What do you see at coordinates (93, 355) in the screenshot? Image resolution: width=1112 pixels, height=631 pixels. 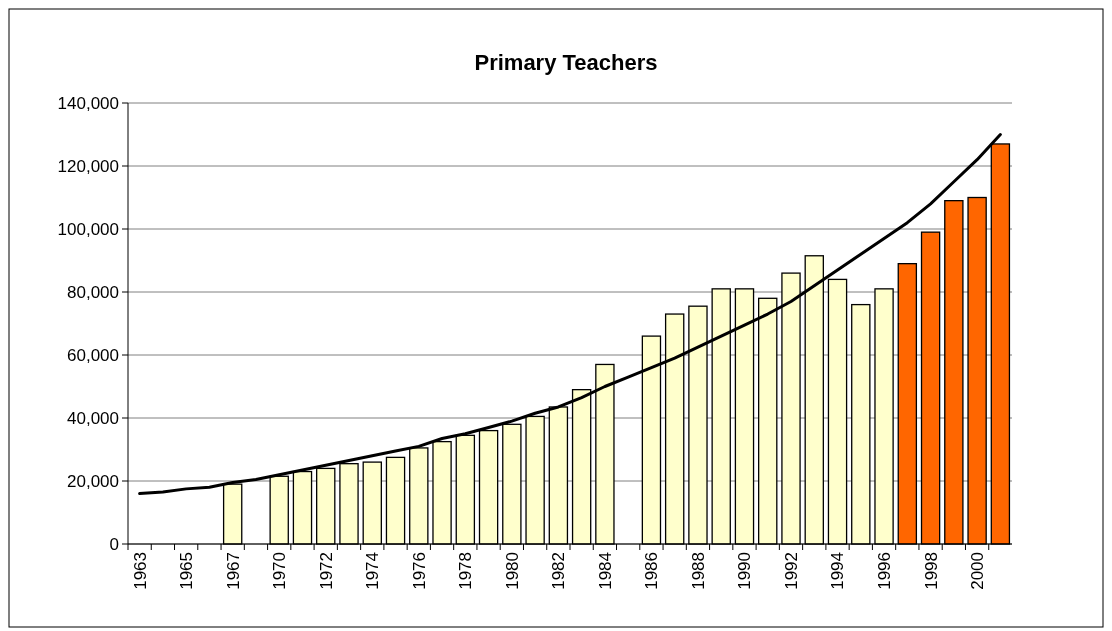 I see `y-tick-label: 60,000` at bounding box center [93, 355].